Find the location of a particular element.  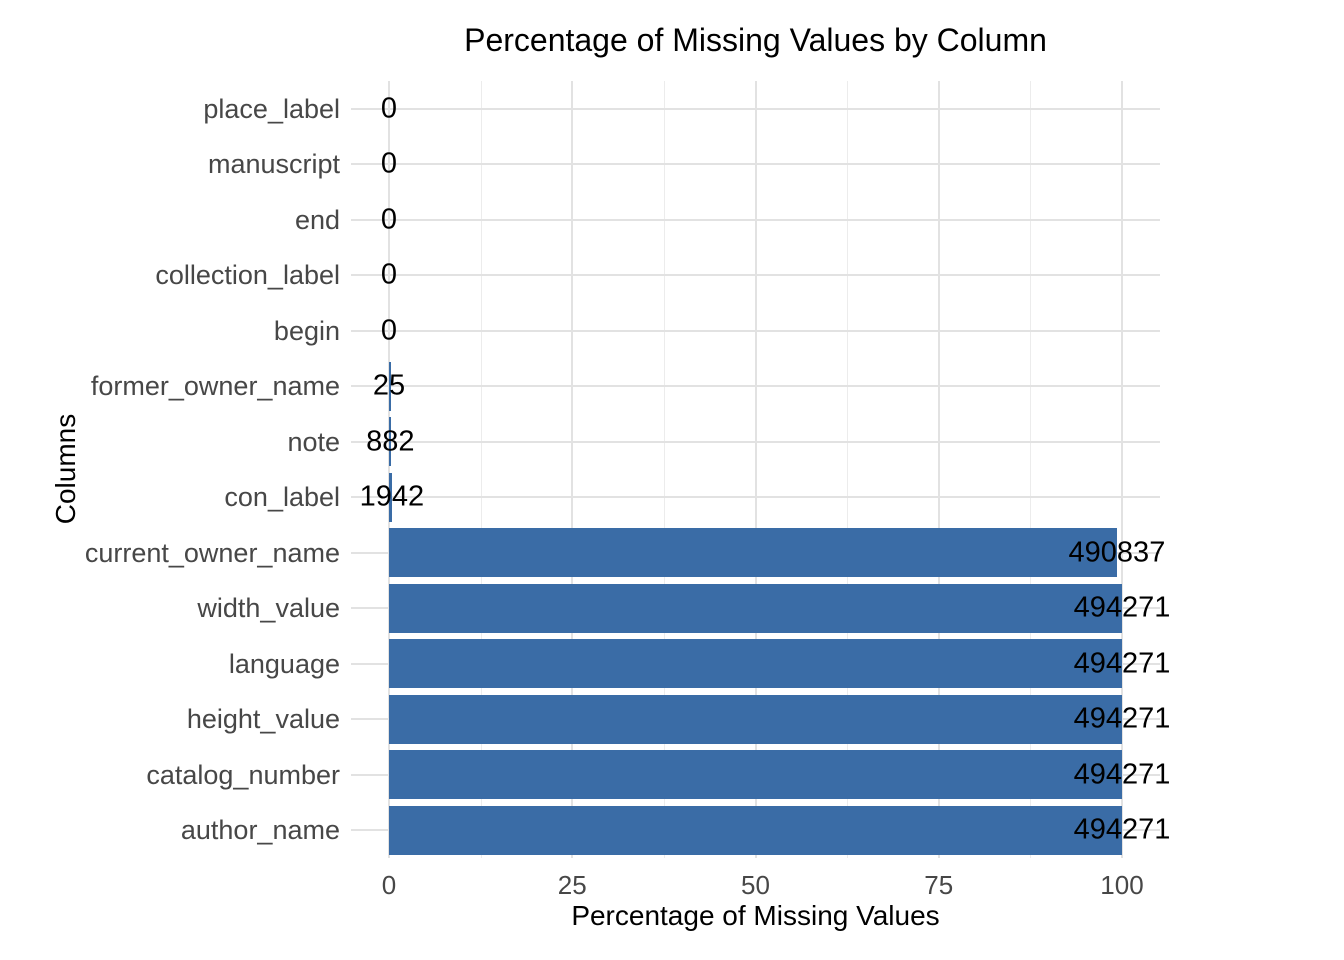

category-label: current_owner_name is located at coordinates (212, 552).